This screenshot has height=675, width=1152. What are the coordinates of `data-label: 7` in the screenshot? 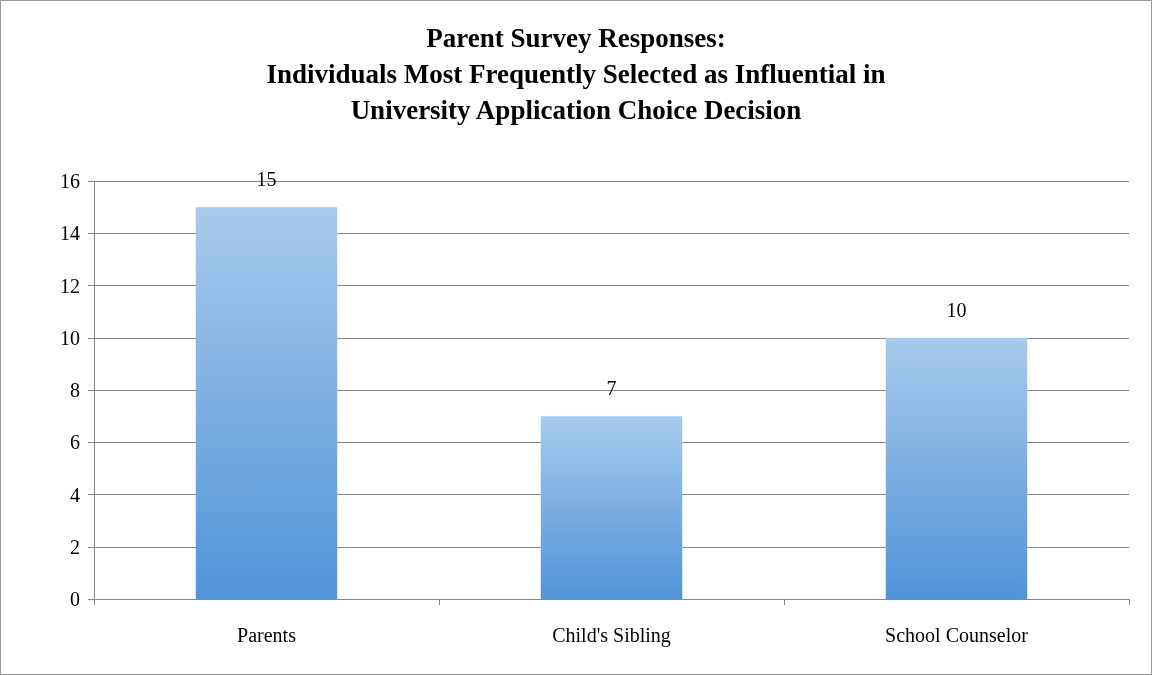 It's located at (611, 388).